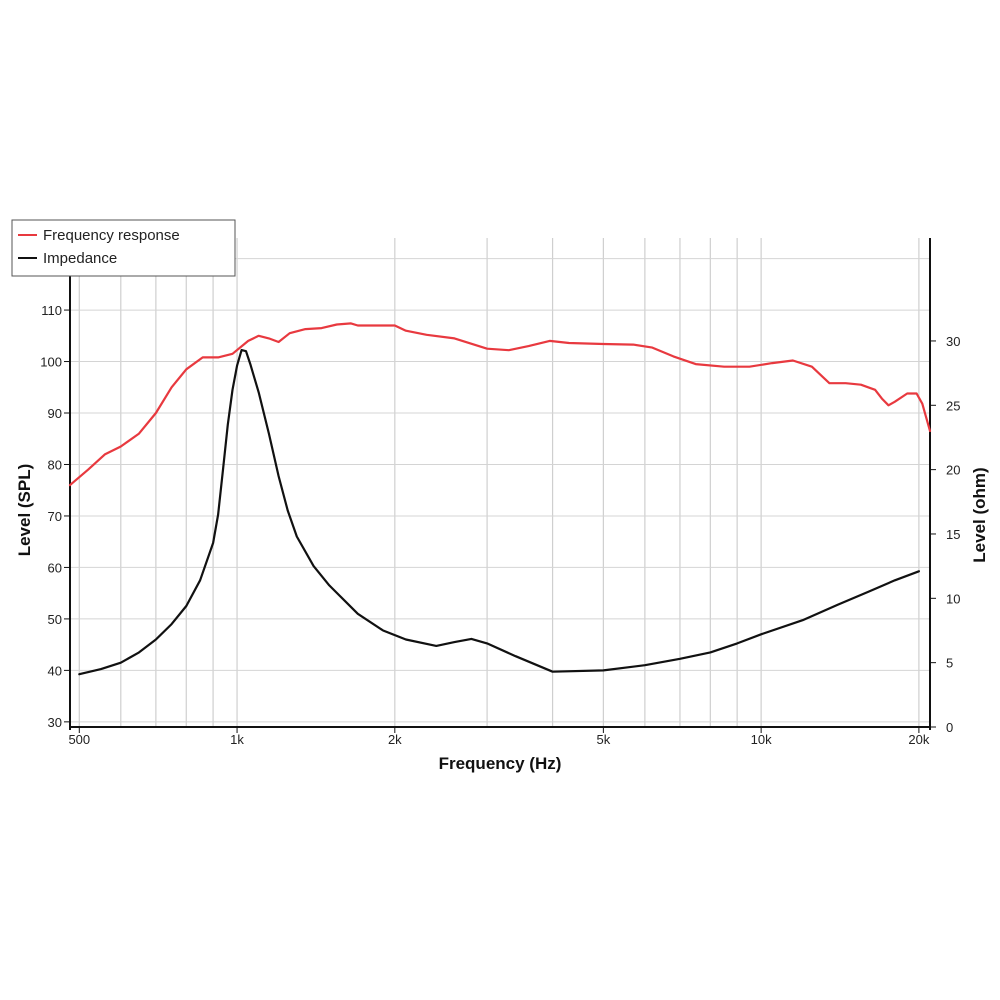 Image resolution: width=1000 pixels, height=1000 pixels. What do you see at coordinates (761, 739) in the screenshot?
I see `x-tick-label: 10k` at bounding box center [761, 739].